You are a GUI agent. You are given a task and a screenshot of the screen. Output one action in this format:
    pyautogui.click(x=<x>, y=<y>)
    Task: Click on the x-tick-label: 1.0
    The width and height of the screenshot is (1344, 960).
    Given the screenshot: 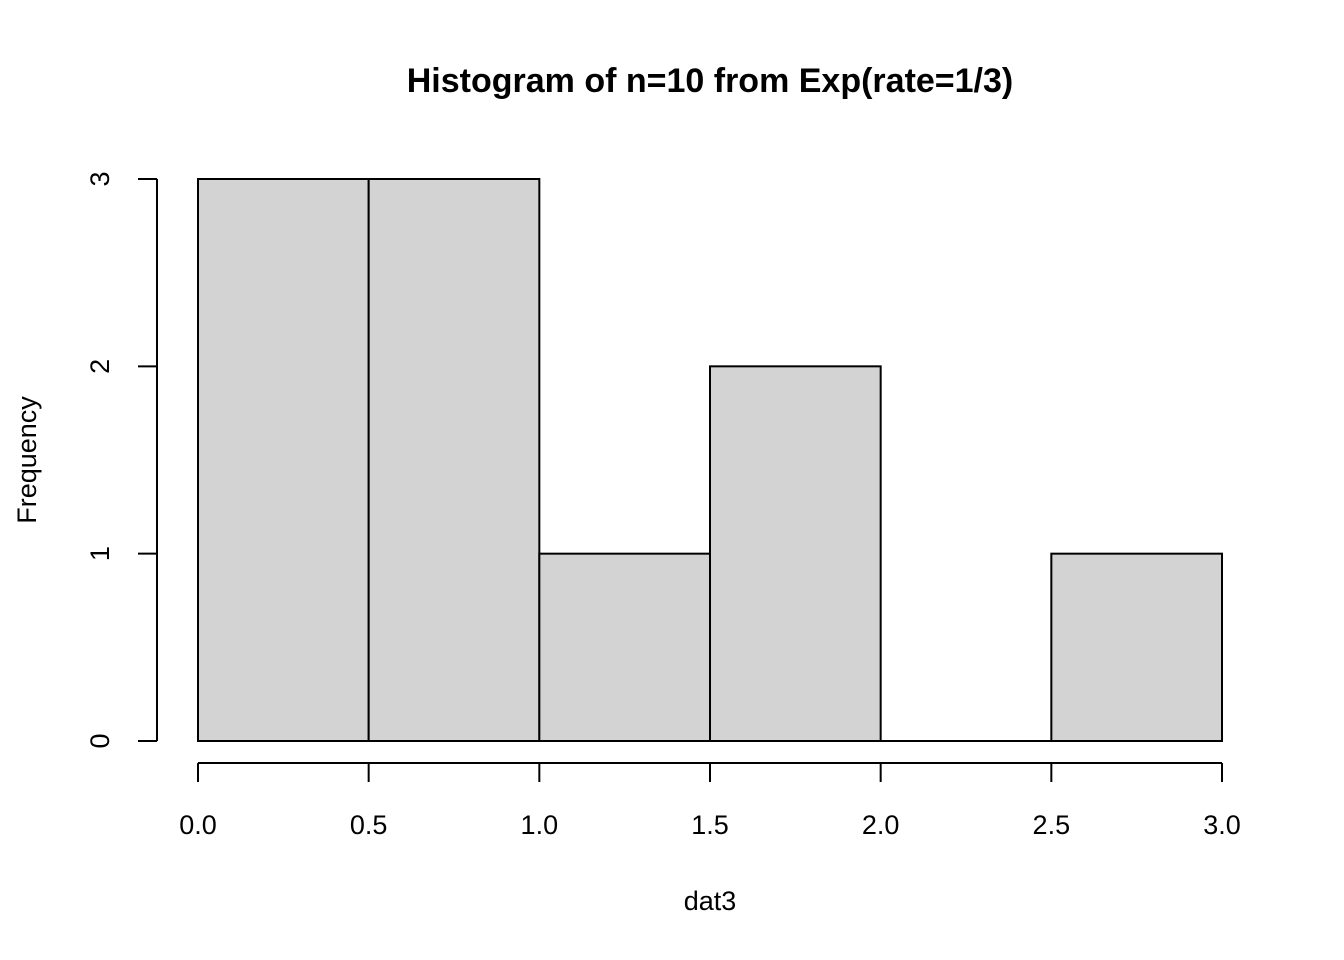 What is the action you would take?
    pyautogui.click(x=540, y=825)
    